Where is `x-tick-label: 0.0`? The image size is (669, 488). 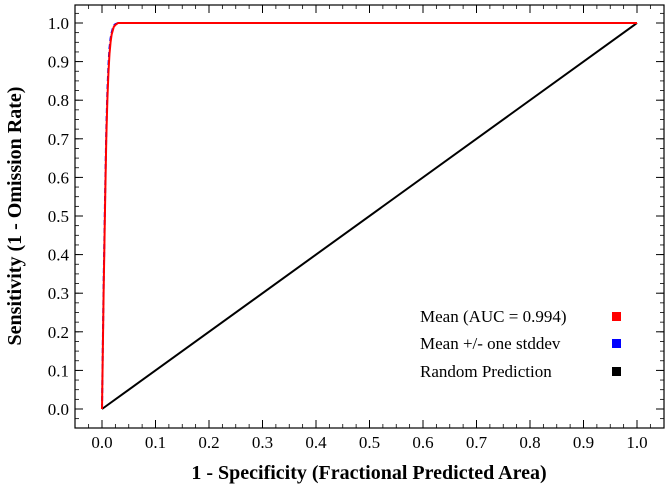
x-tick-label: 0.0 is located at coordinates (101, 442).